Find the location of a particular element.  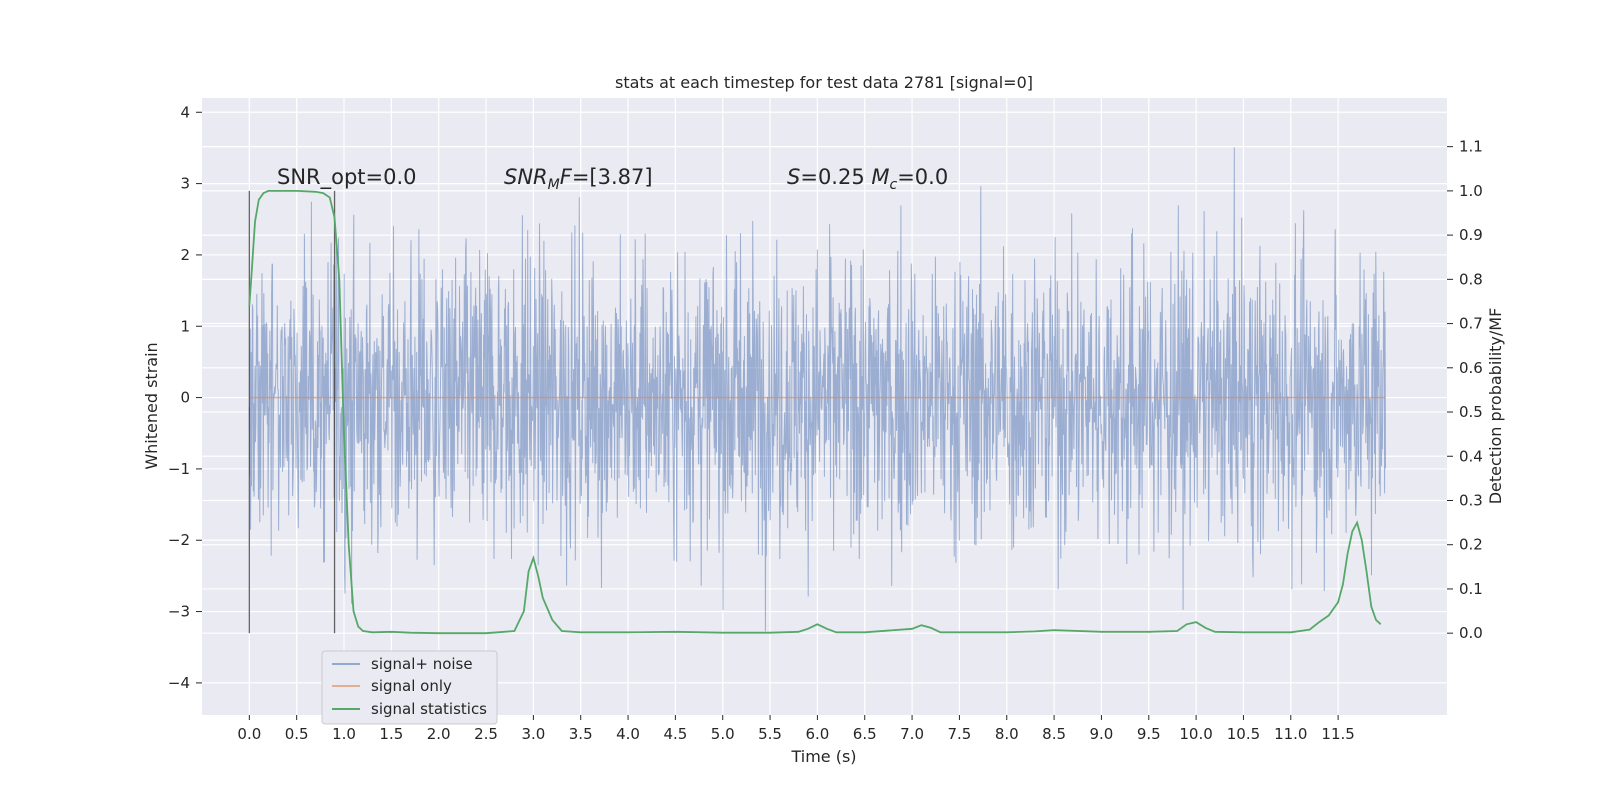

y2-tick-label-10: 1.0 is located at coordinates (1471, 191).